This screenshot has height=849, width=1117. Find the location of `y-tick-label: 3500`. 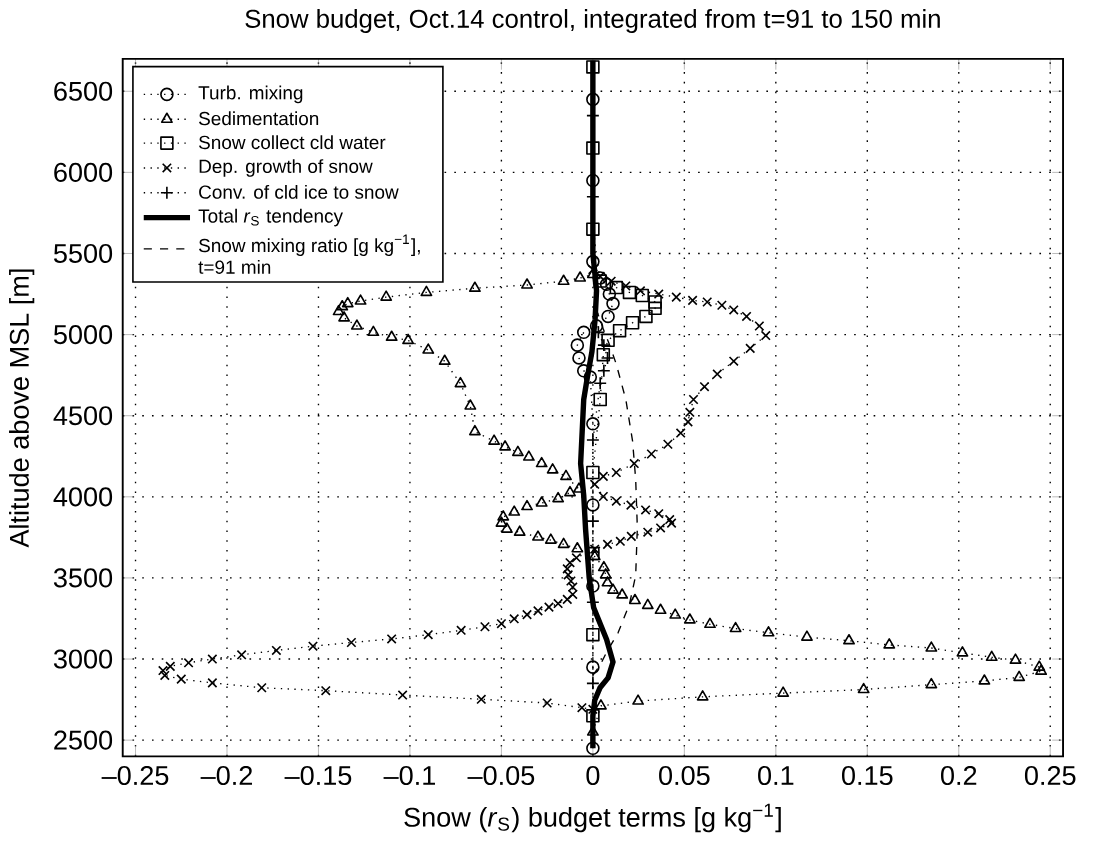

y-tick-label: 3500 is located at coordinates (83, 578).